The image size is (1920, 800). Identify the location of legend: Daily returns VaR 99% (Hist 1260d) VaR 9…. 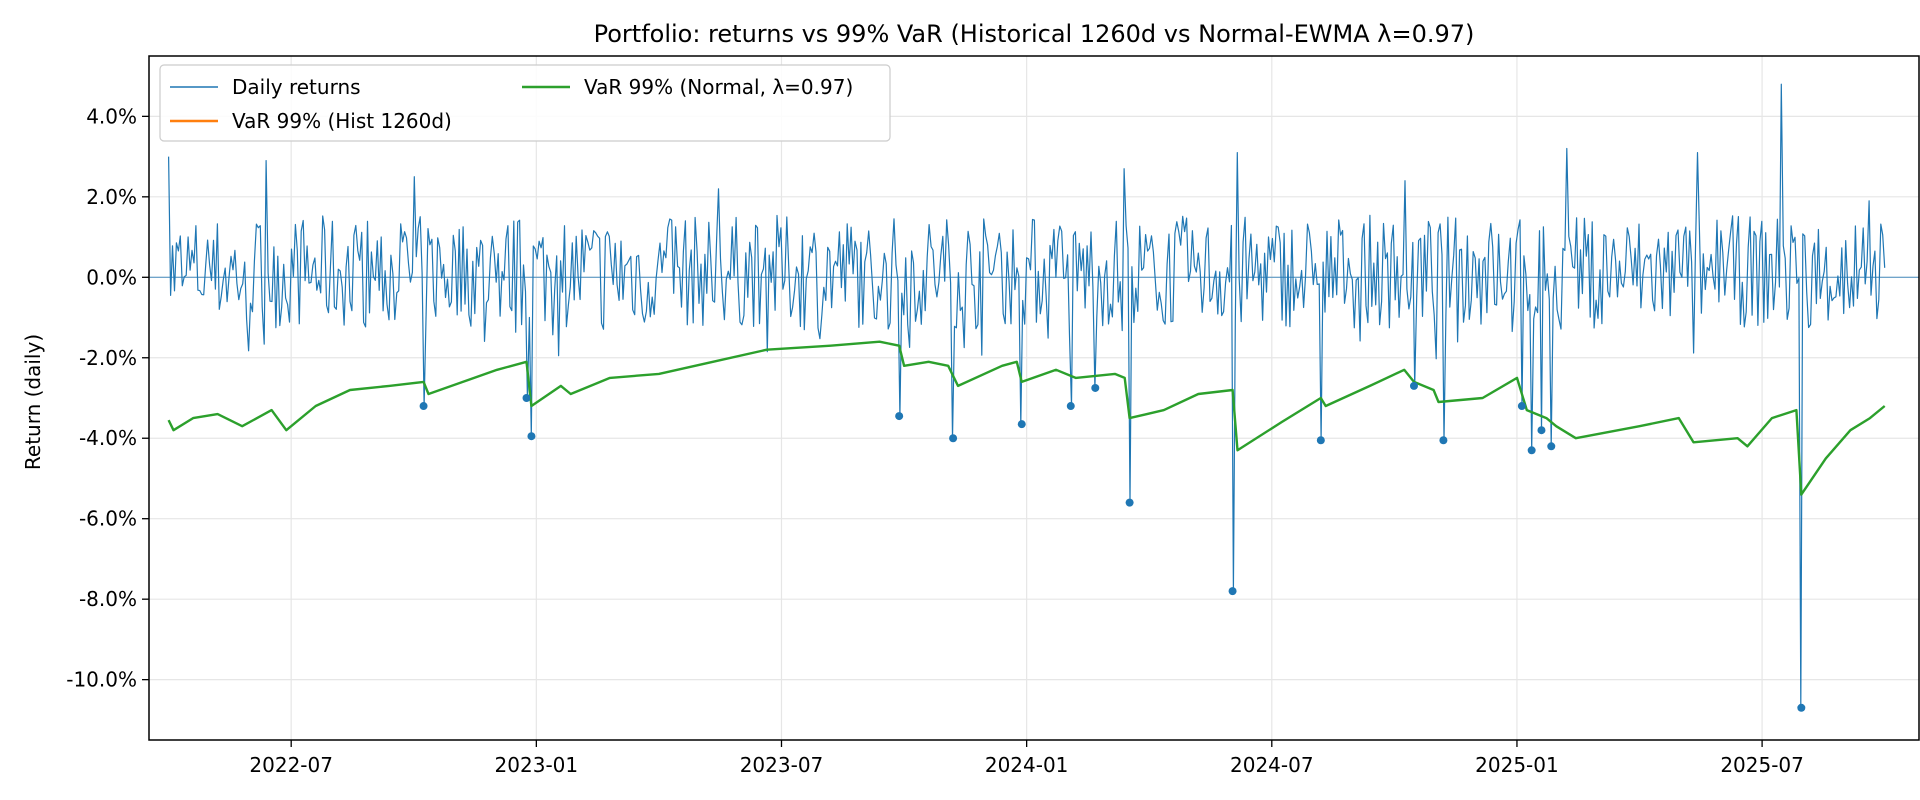
(525, 103).